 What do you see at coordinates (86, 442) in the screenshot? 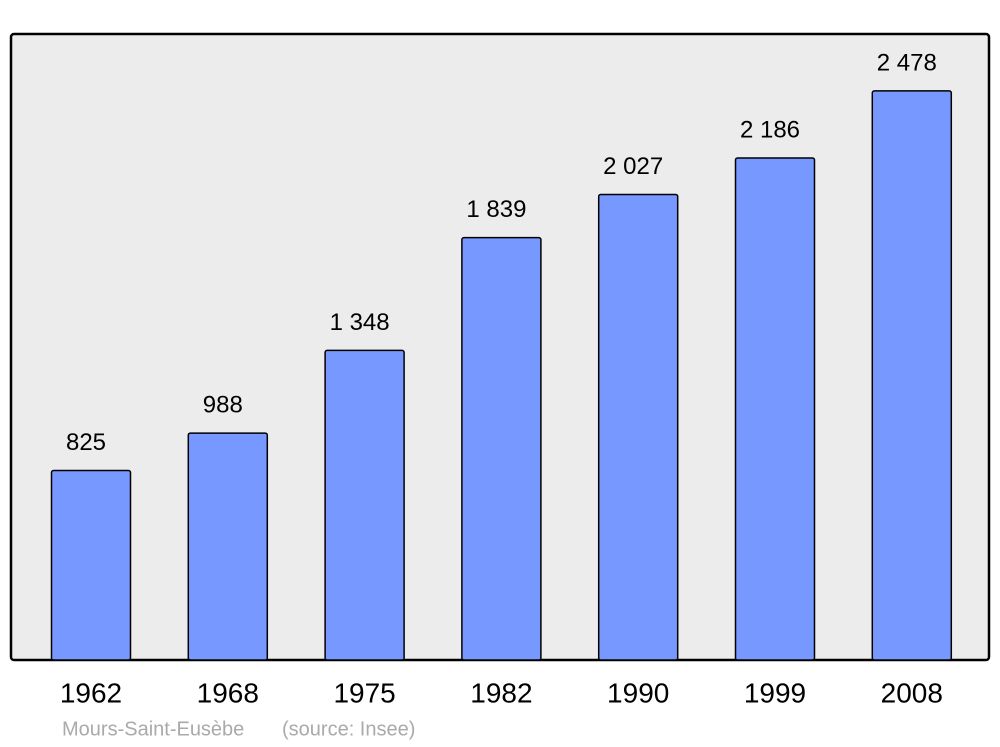
I see `value-label: 825` at bounding box center [86, 442].